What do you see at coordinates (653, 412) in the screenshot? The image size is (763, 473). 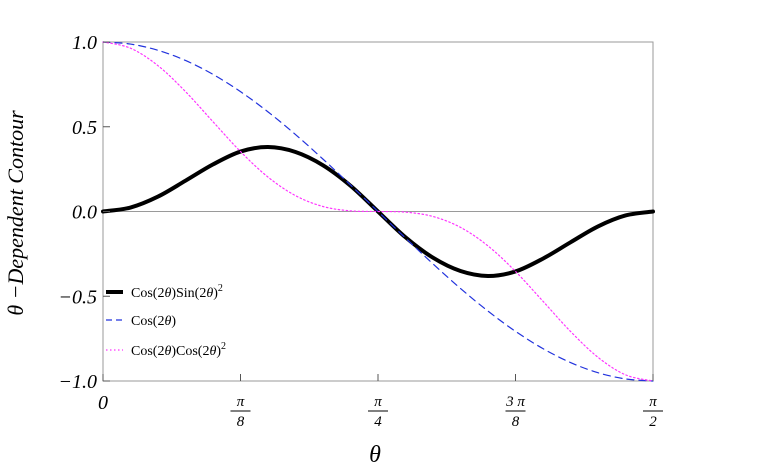 I see `x-tick-label: π2` at bounding box center [653, 412].